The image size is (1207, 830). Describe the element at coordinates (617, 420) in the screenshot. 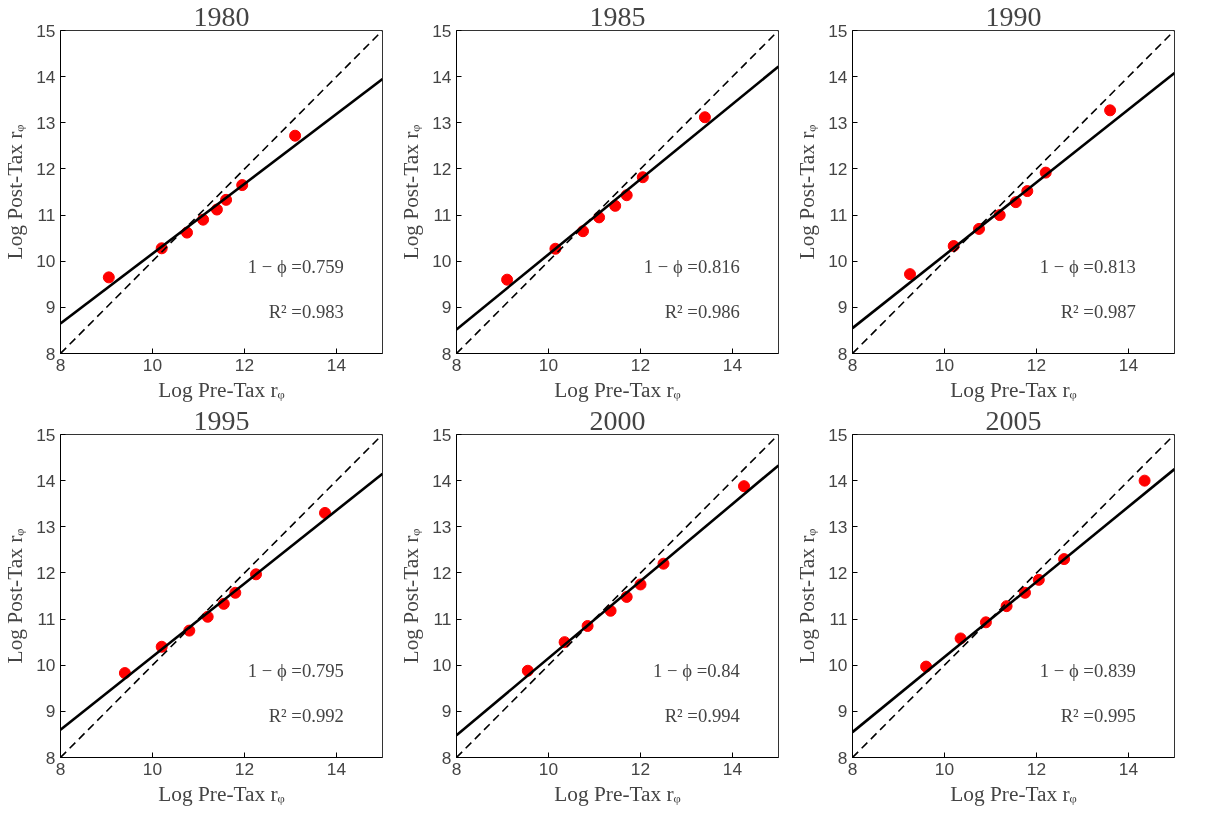

I see `chart-title: 2000` at that location.